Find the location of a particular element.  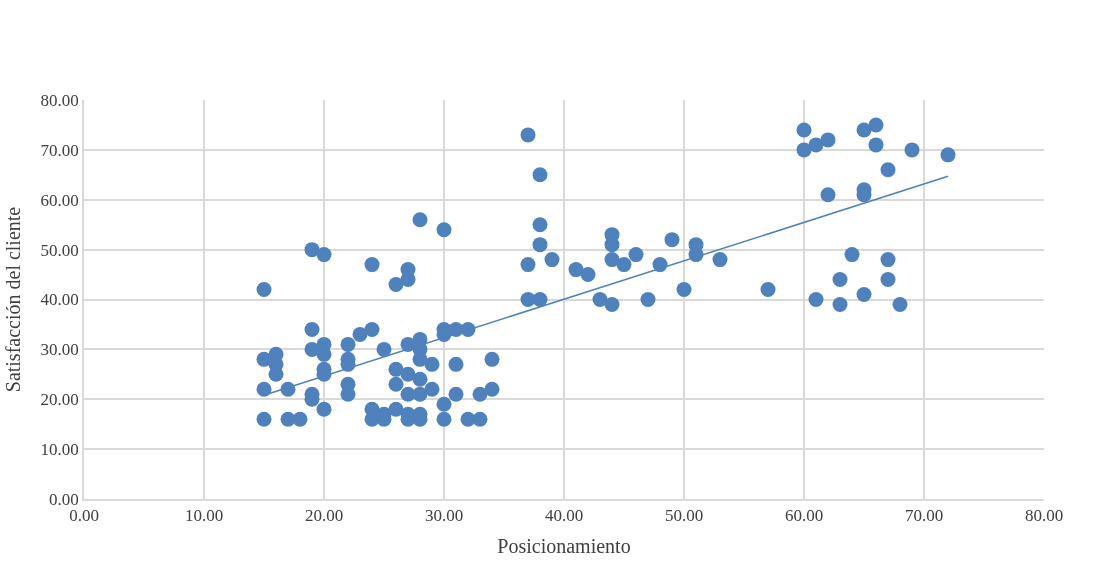

x-tick-label: 40.00 is located at coordinates (564, 516).